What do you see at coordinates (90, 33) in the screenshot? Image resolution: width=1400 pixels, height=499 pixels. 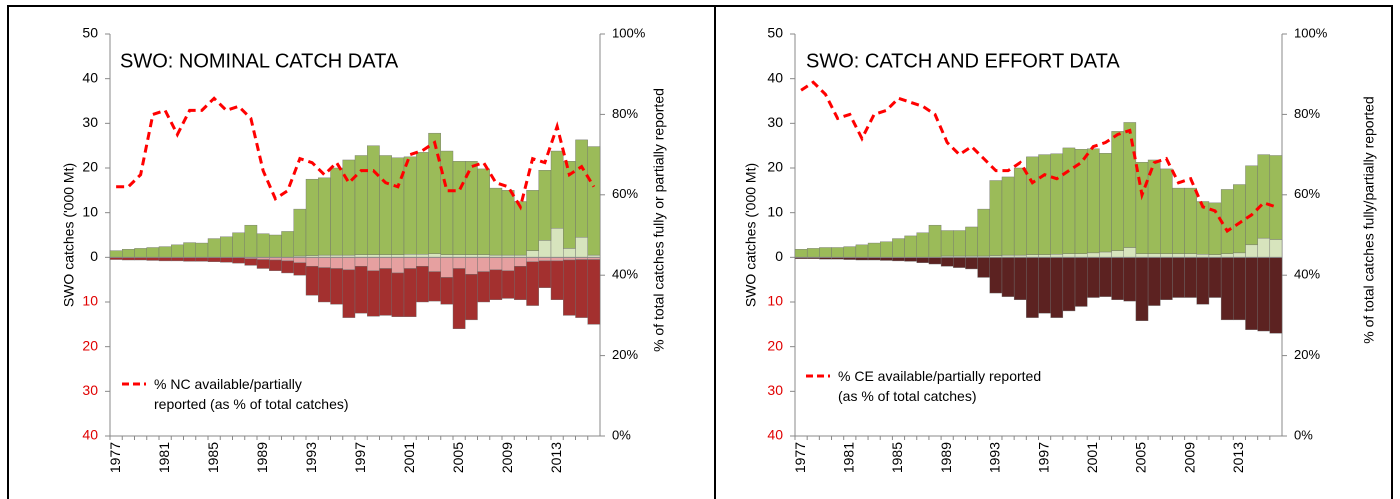 I see `y-tick-label: 50` at bounding box center [90, 33].